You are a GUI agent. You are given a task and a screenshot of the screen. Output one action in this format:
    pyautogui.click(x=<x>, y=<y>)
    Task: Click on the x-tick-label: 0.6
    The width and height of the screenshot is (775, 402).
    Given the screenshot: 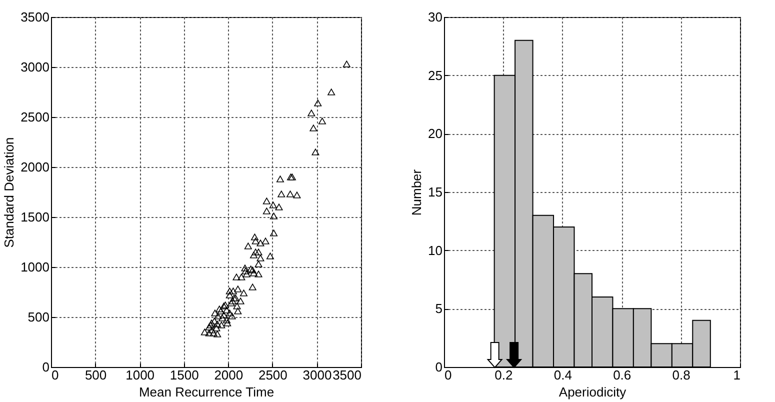 What is the action you would take?
    pyautogui.click(x=622, y=375)
    